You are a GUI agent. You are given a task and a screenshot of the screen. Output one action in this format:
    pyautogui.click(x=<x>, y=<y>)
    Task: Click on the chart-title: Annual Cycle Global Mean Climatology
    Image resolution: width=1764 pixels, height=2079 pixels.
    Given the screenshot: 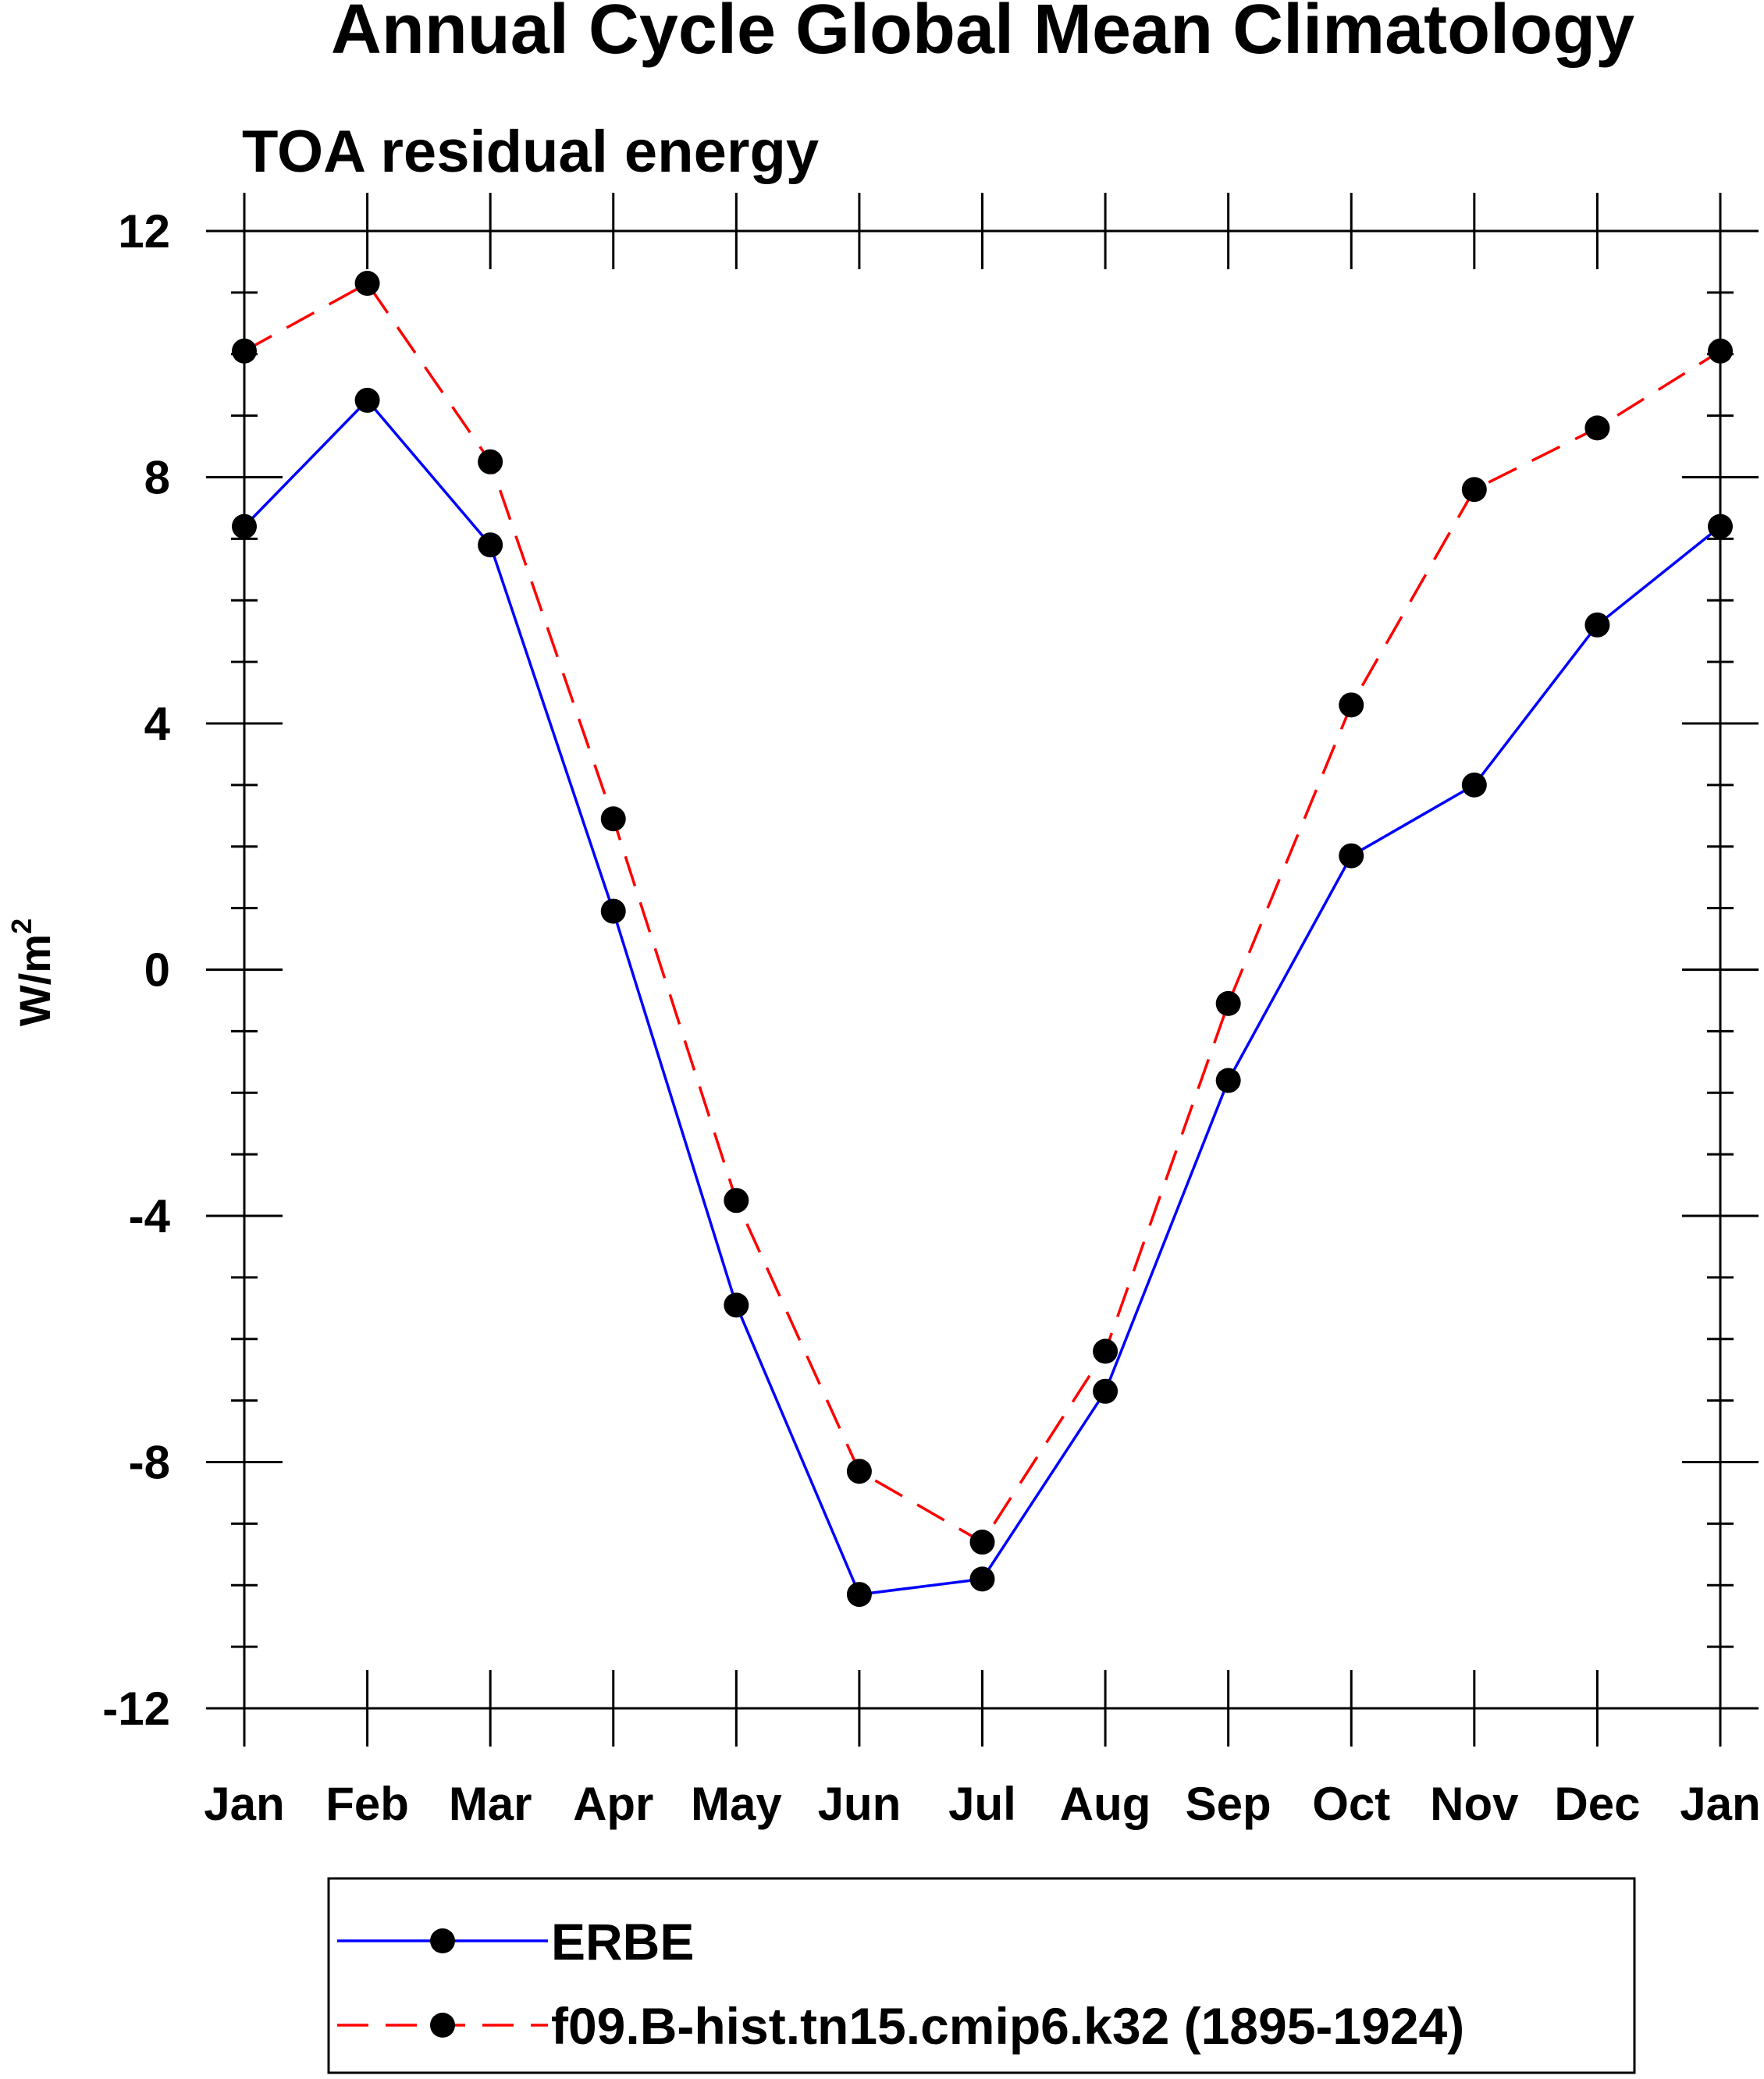 What is the action you would take?
    pyautogui.click(x=982, y=34)
    